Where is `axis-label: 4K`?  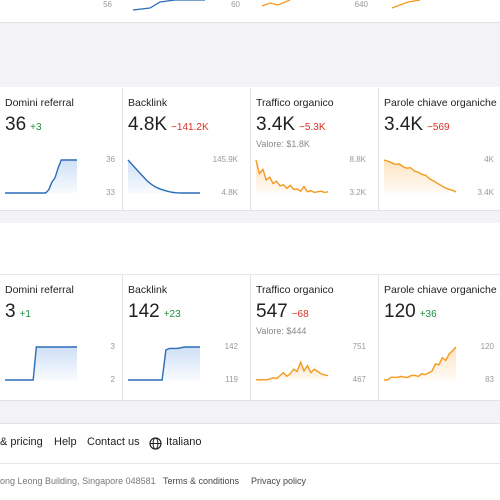
axis-label: 4K is located at coordinates (489, 159).